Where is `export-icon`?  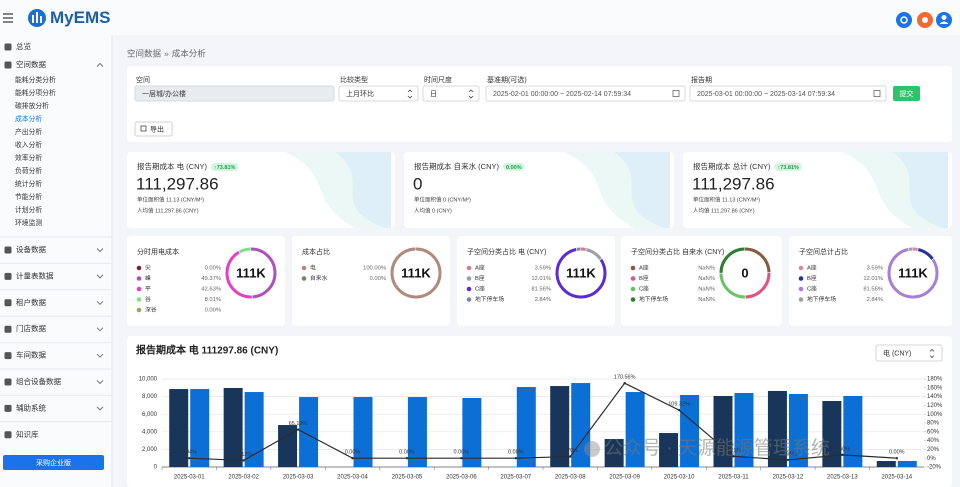
export-icon is located at coordinates (143, 128).